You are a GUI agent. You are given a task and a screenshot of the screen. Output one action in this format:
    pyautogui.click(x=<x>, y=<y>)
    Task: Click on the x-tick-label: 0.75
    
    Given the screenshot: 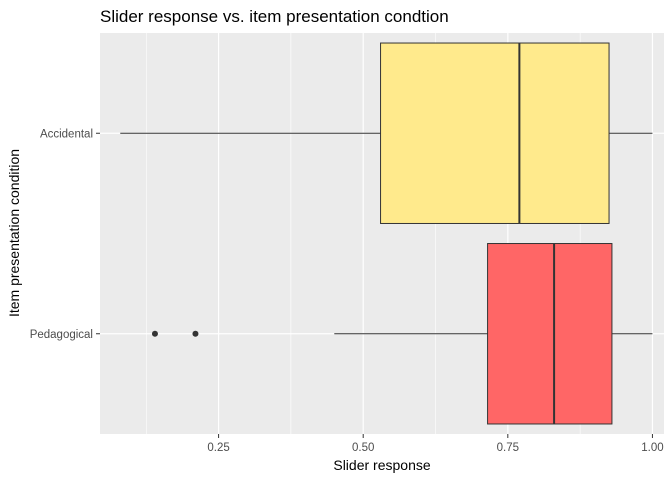 What is the action you would take?
    pyautogui.click(x=508, y=448)
    